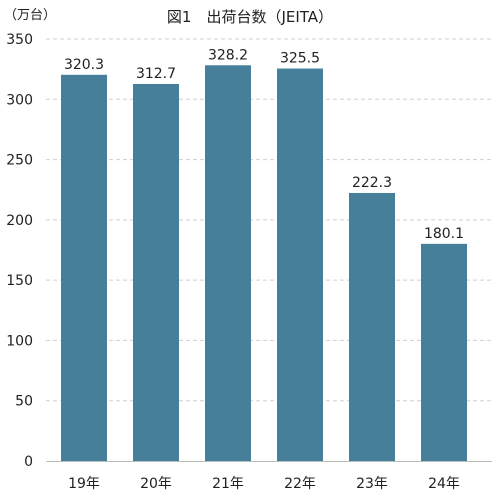  Describe the element at coordinates (444, 352) in the screenshot. I see `bar-24年` at that location.